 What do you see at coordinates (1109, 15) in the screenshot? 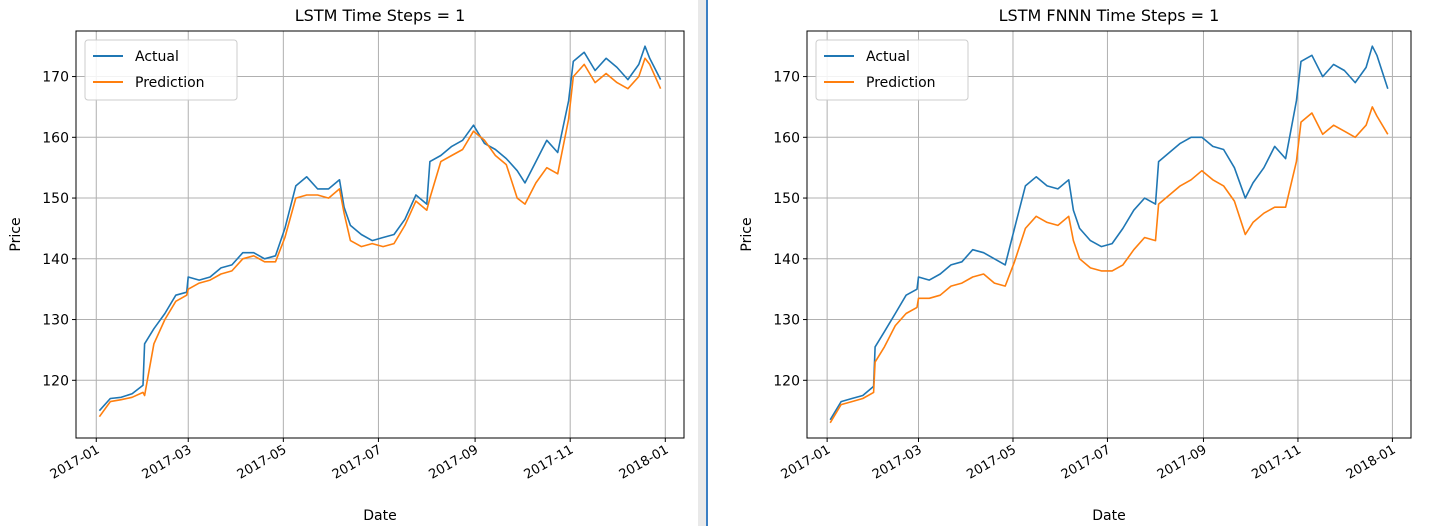
I see `chart-title: LSTM FNNN Time Steps = 1` at bounding box center [1109, 15].